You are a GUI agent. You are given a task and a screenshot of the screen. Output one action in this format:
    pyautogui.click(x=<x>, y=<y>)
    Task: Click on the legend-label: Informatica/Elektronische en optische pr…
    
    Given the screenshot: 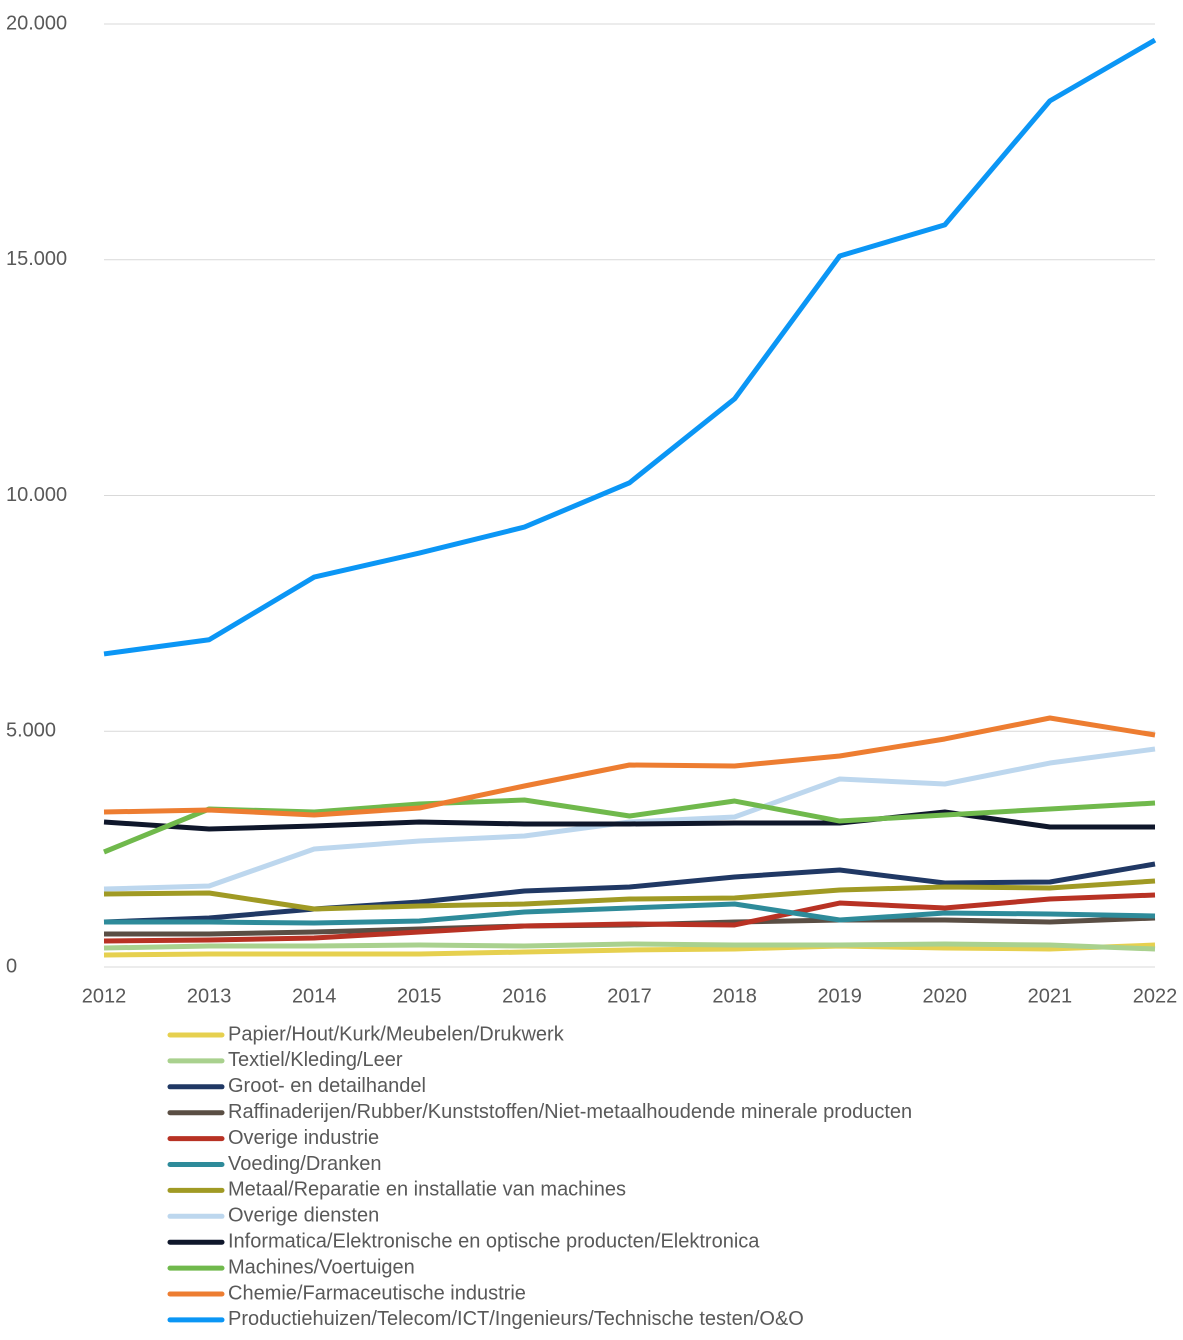 What is the action you would take?
    pyautogui.click(x=494, y=1241)
    